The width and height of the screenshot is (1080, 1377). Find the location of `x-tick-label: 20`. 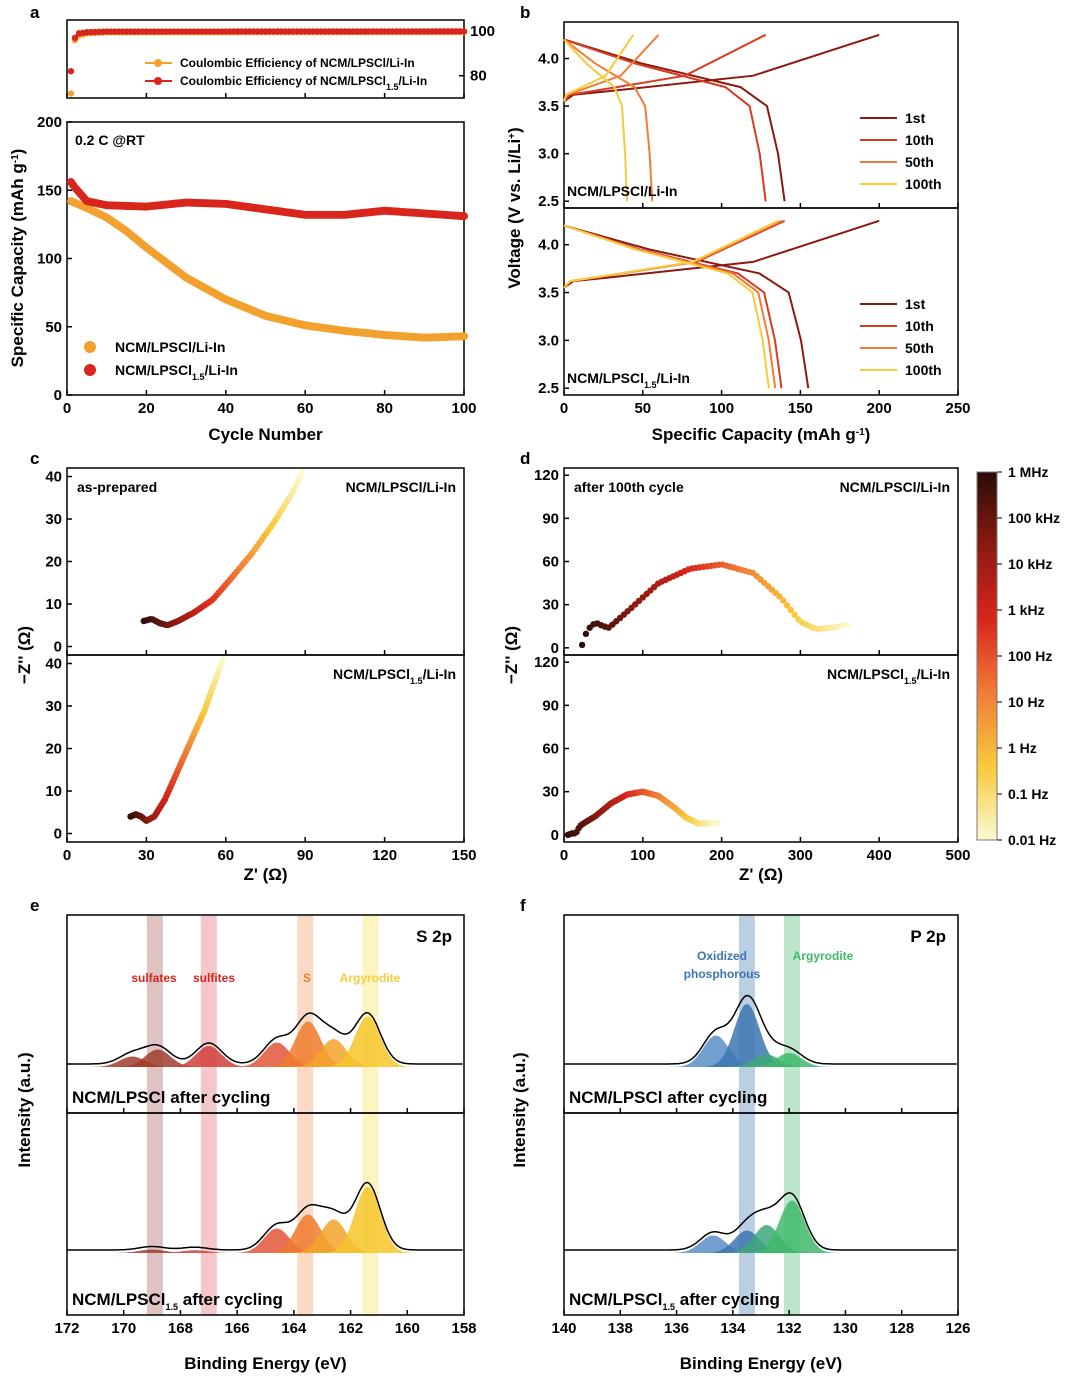

x-tick-label: 20 is located at coordinates (146, 408).